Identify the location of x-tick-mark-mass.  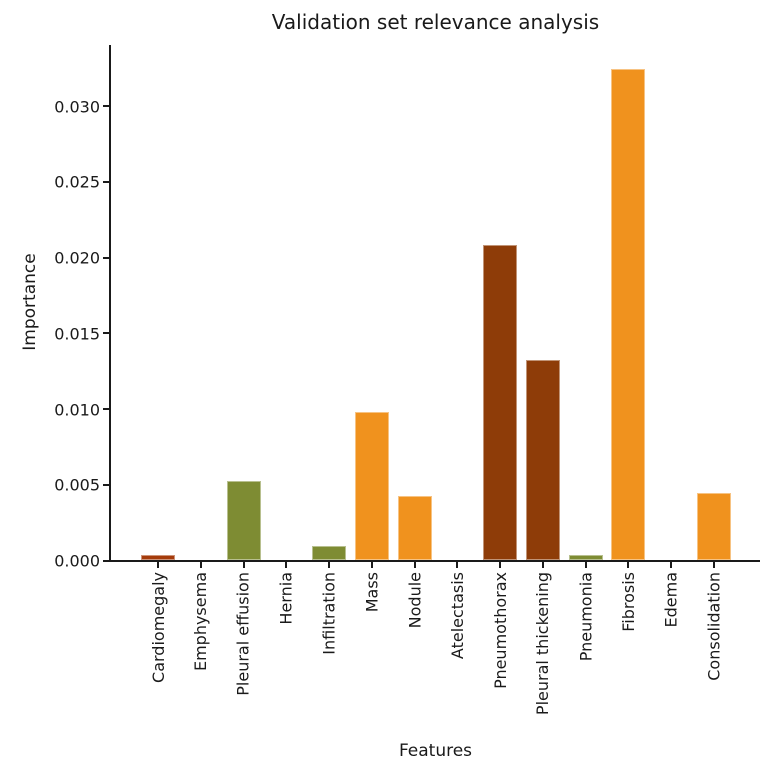
(371, 565).